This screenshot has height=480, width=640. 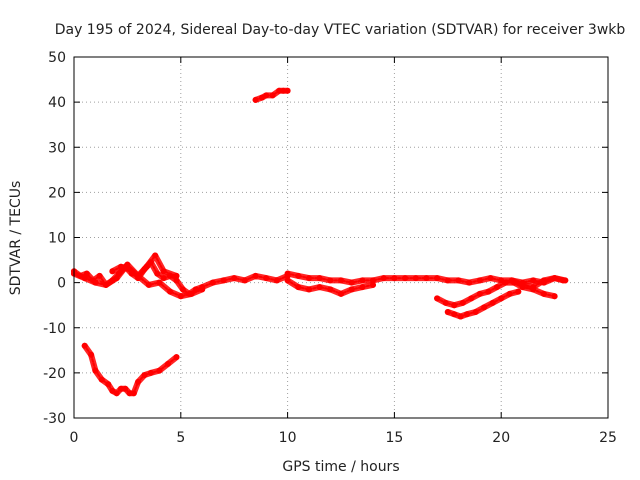 I want to click on y-tick-label: -30, so click(x=54, y=419).